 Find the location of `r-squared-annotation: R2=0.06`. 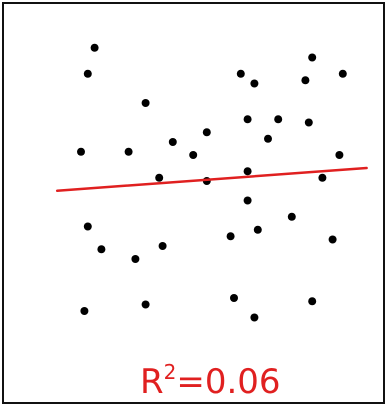

r-squared-annotation: R2=0.06 is located at coordinates (210, 381).